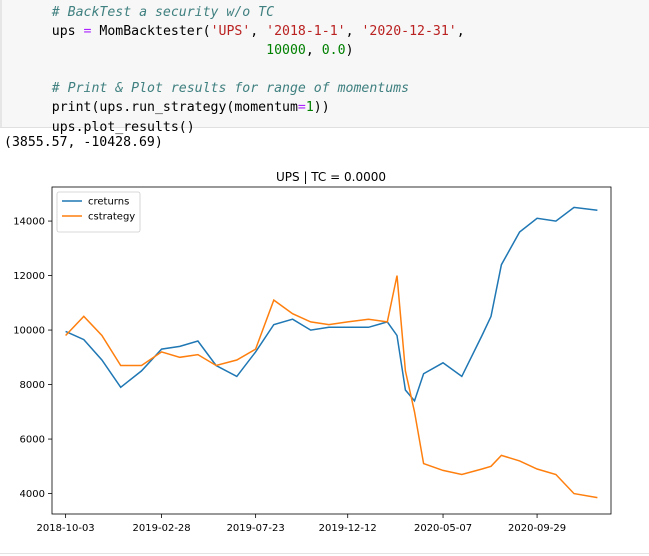  What do you see at coordinates (29, 222) in the screenshot?
I see `y-tick-label: 14000` at bounding box center [29, 222].